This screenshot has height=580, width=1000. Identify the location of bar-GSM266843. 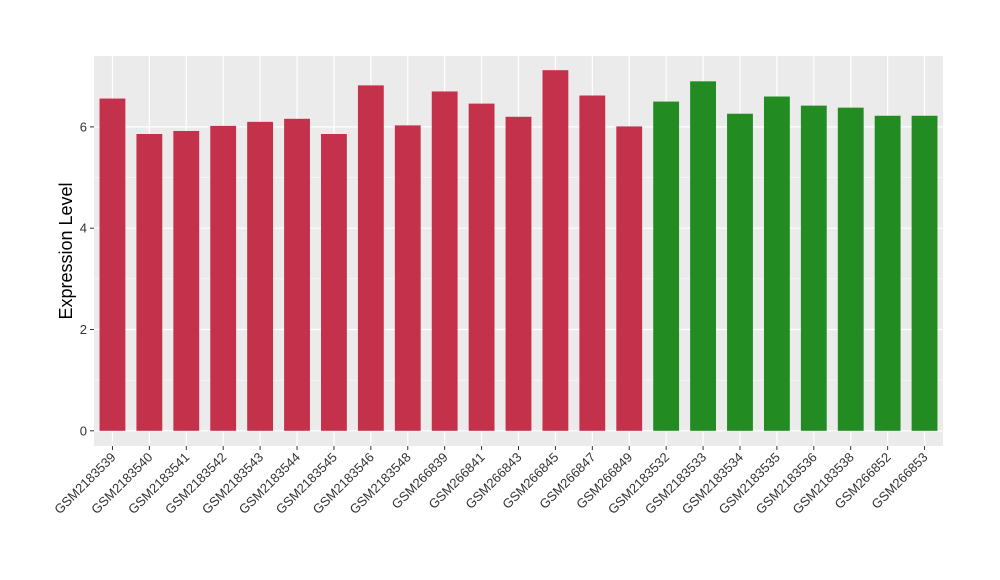
(518, 273).